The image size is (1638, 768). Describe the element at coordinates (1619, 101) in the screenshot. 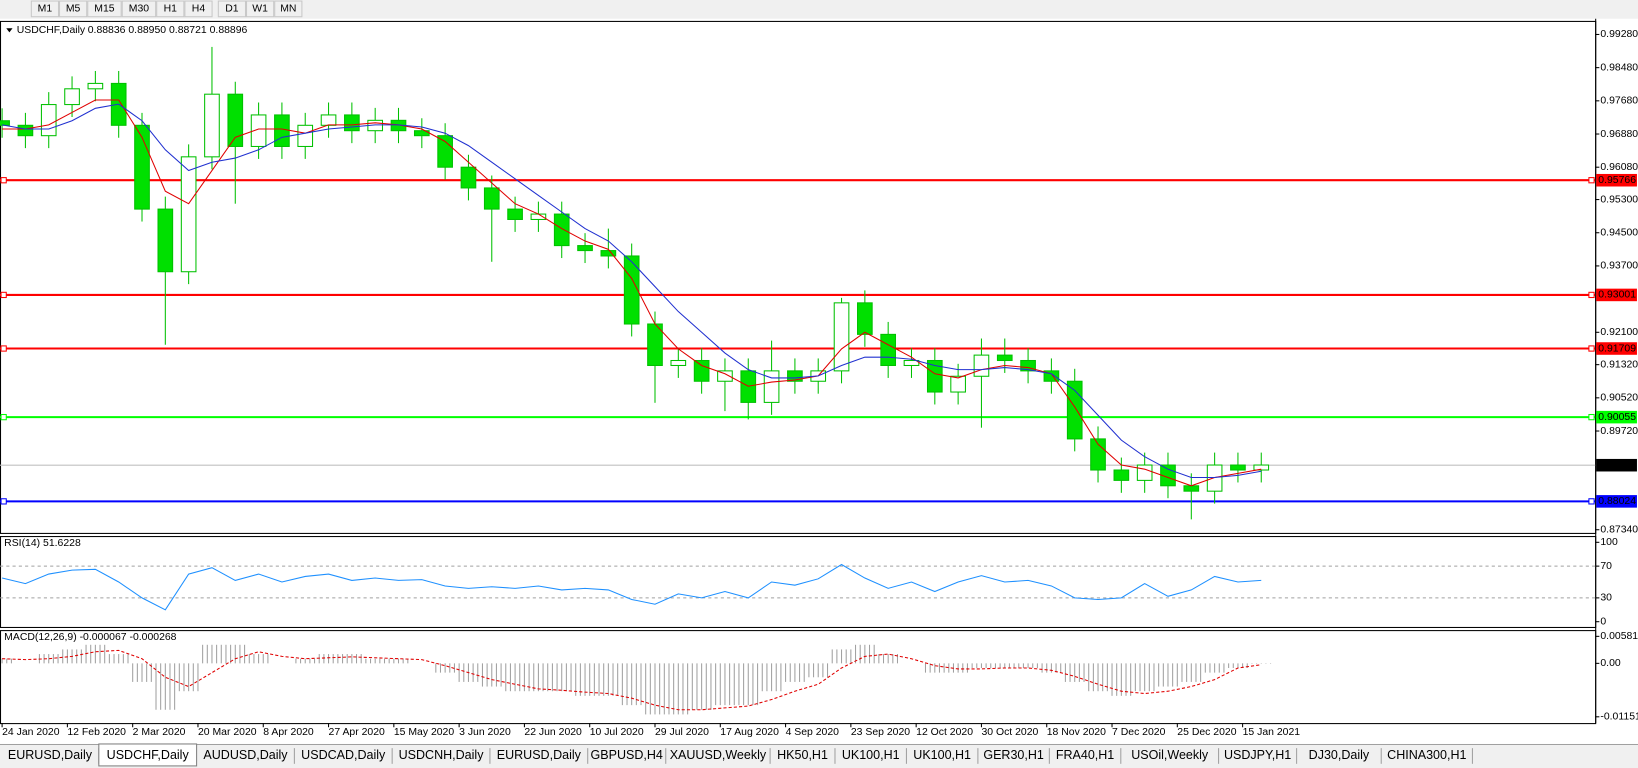

I see `y-tick-label: 0.97680` at that location.